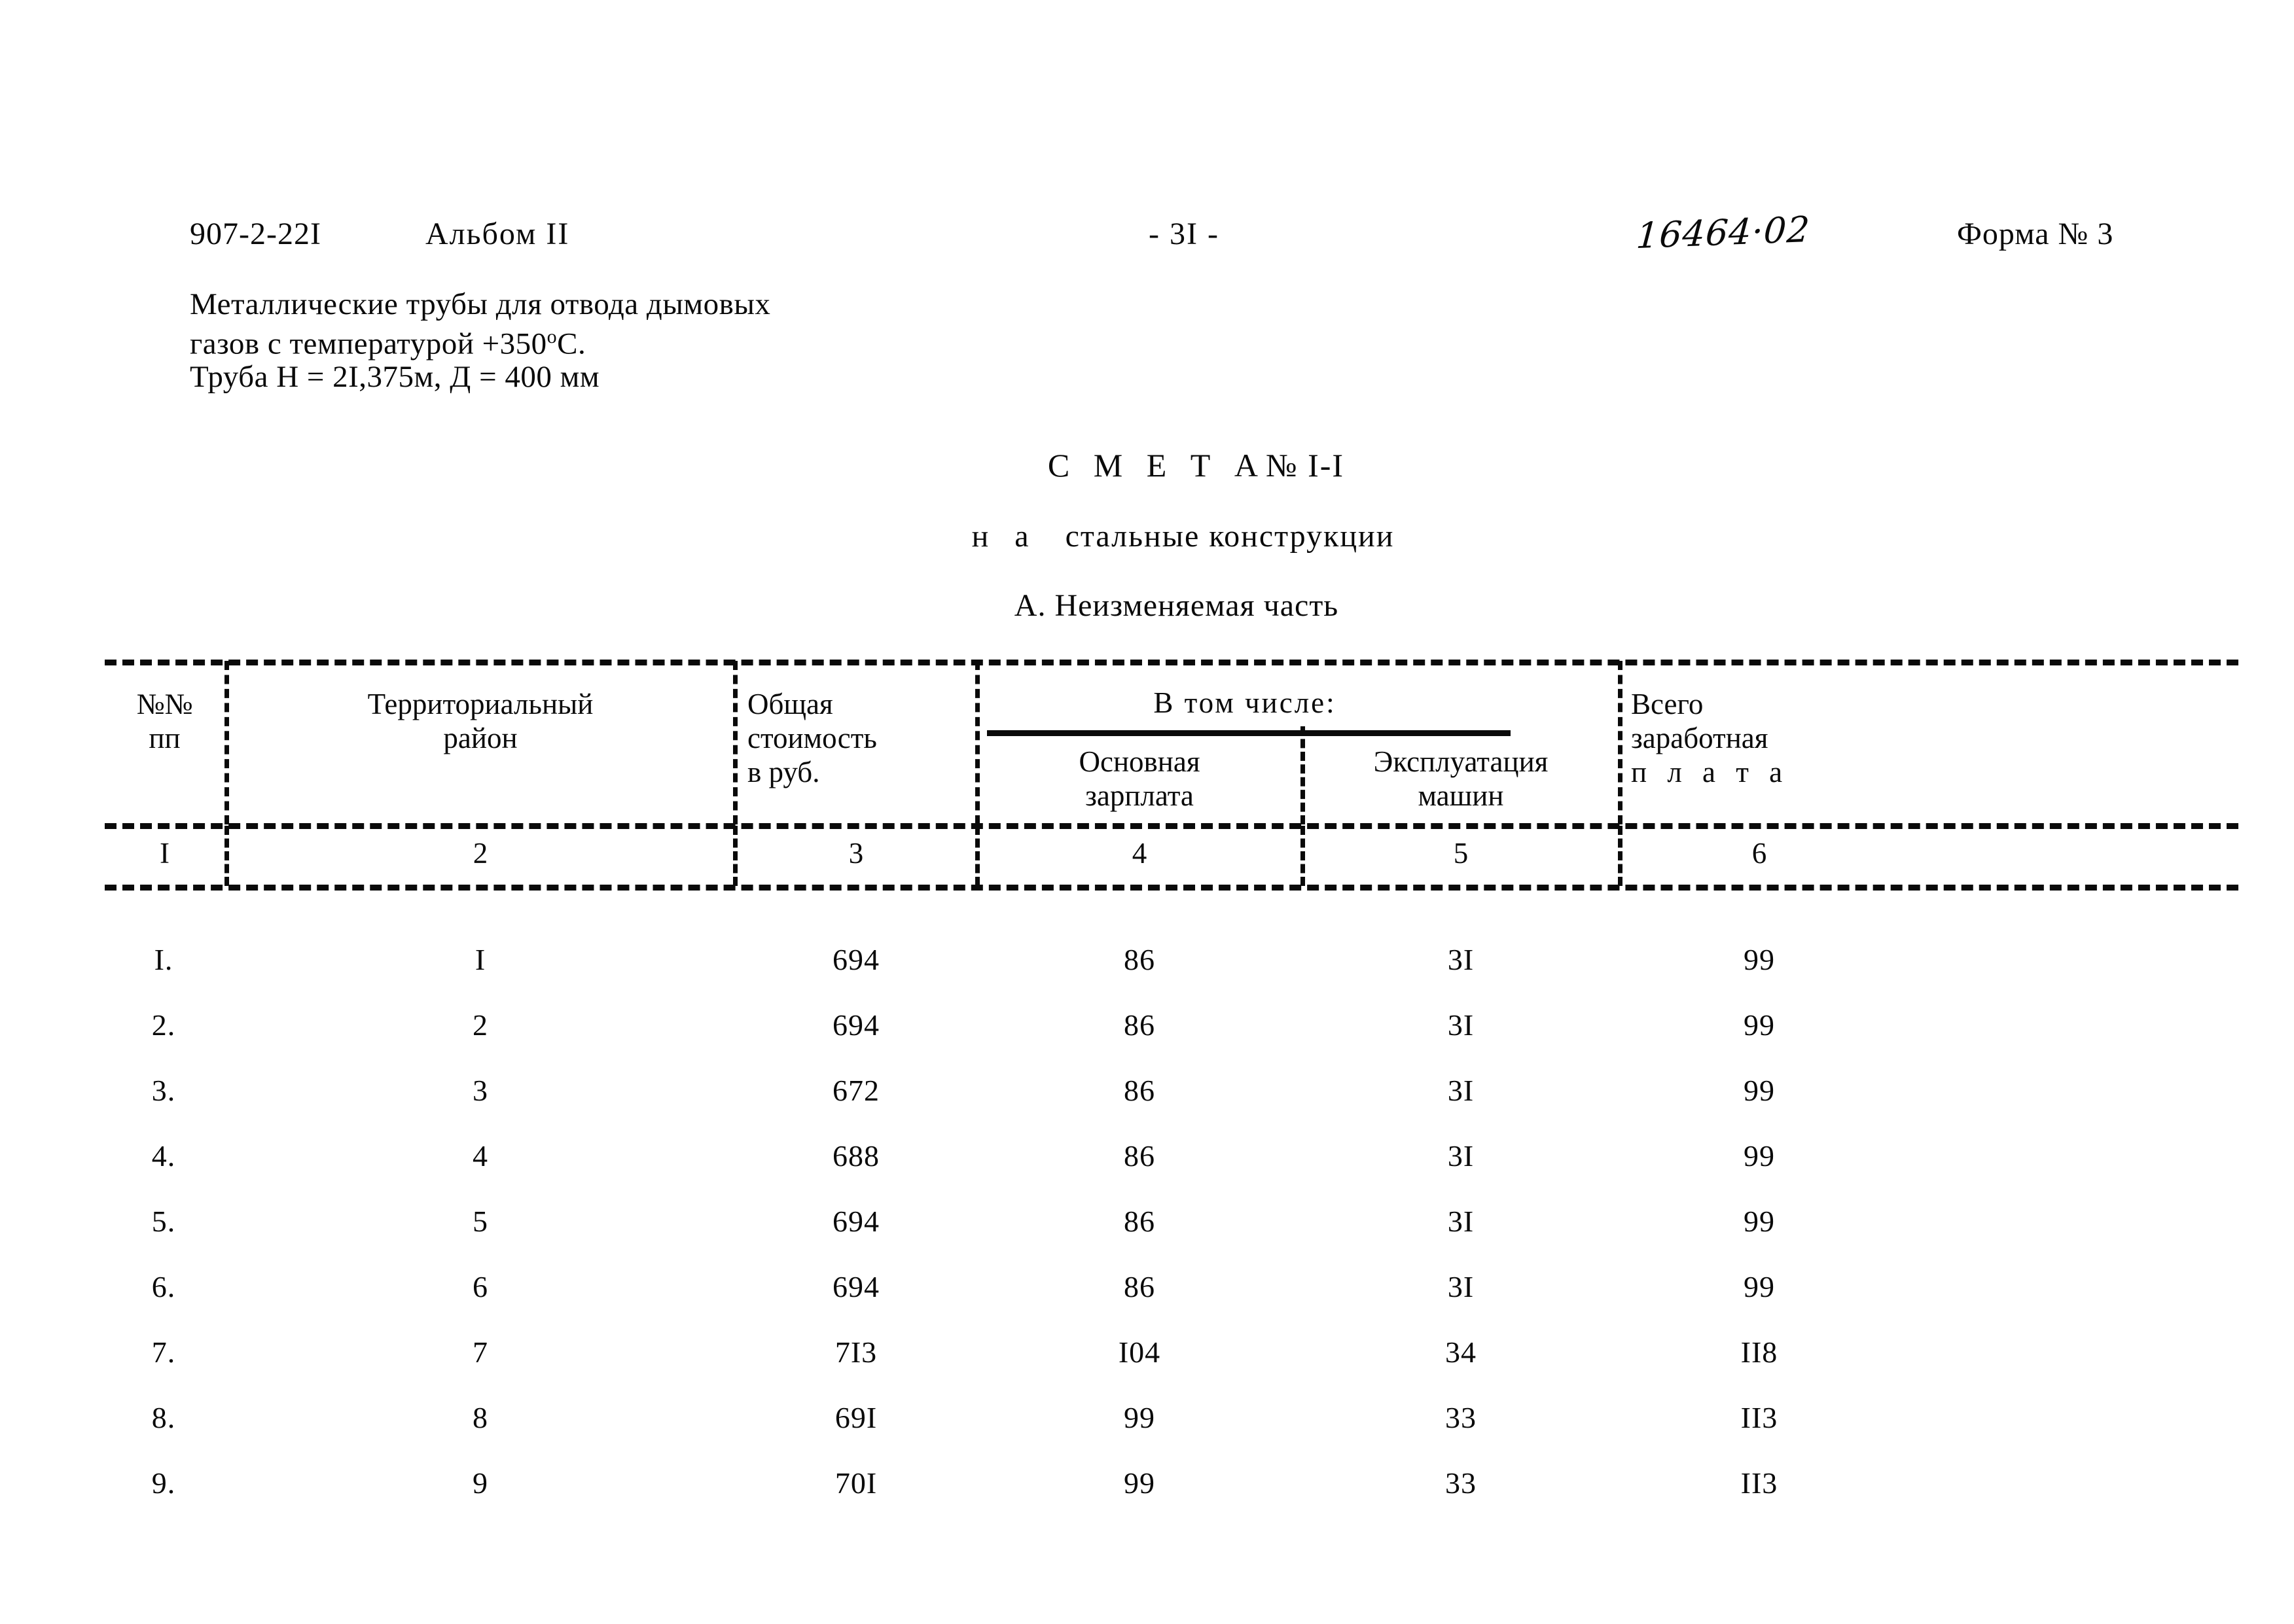 The height and width of the screenshot is (1624, 2294). I want to click on table-row: 7. 7 7I3 I04 34 II8, so click(1171, 1365).